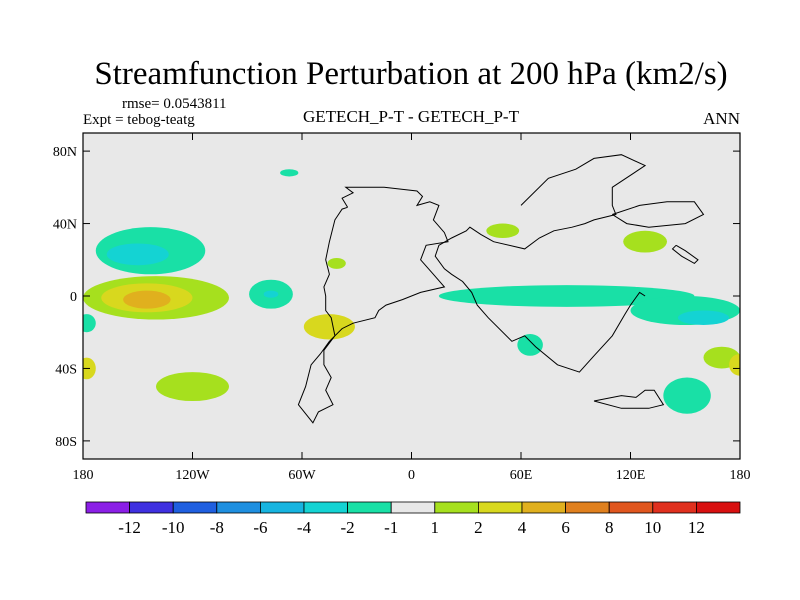 This screenshot has height=600, width=800. I want to click on colorbar-label: 10, so click(652, 527).